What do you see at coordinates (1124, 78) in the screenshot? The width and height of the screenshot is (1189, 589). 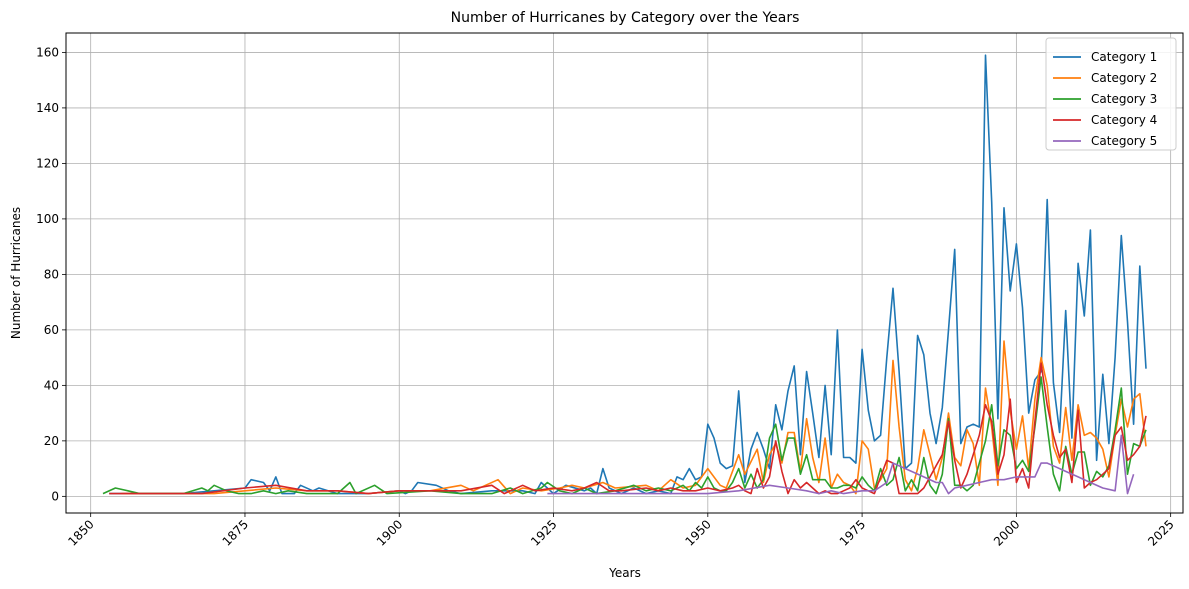 I see `legend-label-2: Category 2` at bounding box center [1124, 78].